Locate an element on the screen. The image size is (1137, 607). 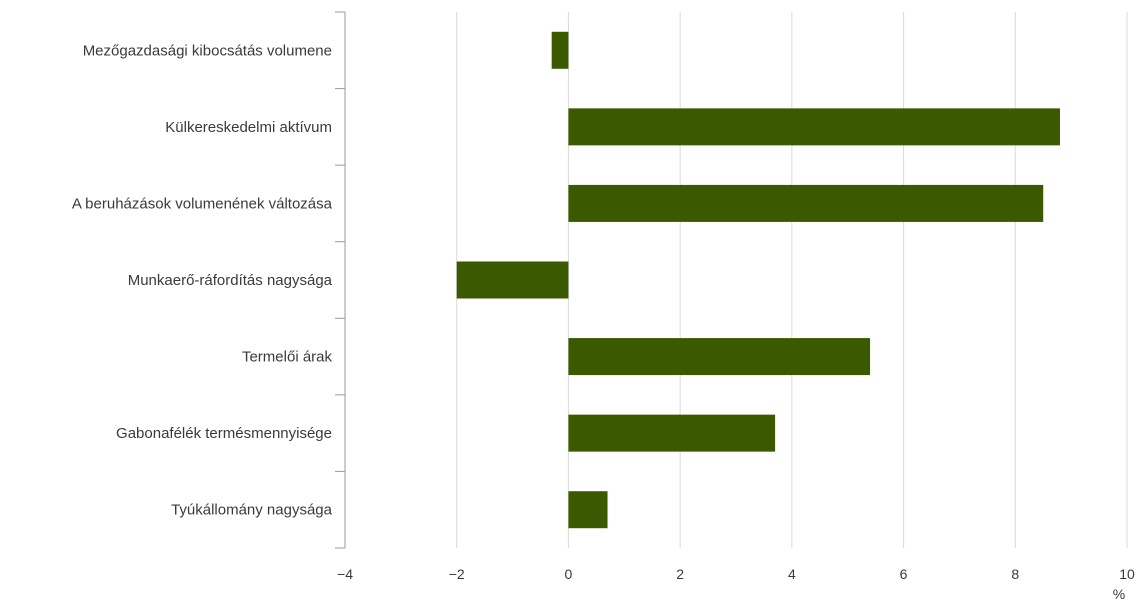
x-tick-label: 4 is located at coordinates (792, 574).